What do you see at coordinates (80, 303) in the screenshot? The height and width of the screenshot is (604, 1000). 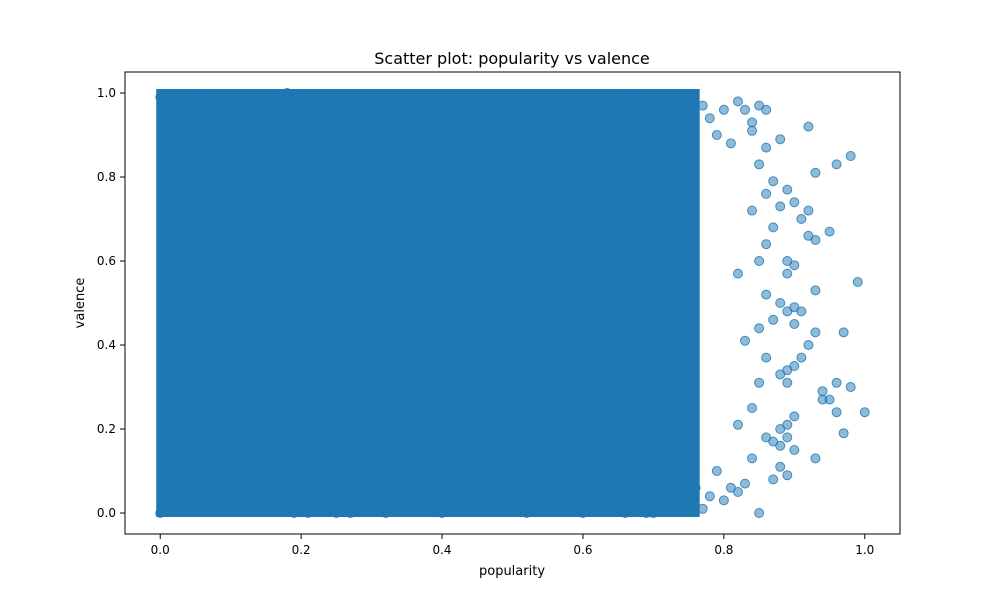 I see `y-axis-label: valence` at bounding box center [80, 303].